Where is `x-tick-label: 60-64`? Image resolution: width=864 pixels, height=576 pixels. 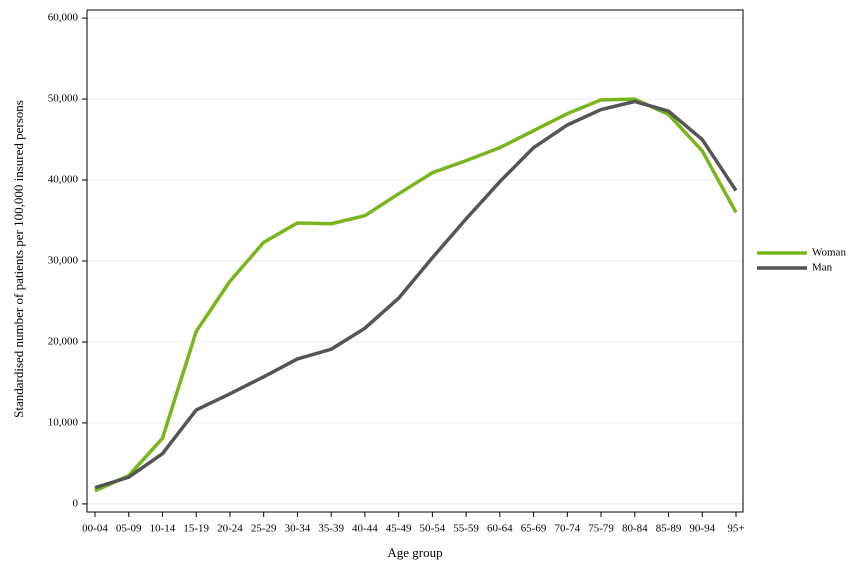 x-tick-label: 60-64 is located at coordinates (500, 529).